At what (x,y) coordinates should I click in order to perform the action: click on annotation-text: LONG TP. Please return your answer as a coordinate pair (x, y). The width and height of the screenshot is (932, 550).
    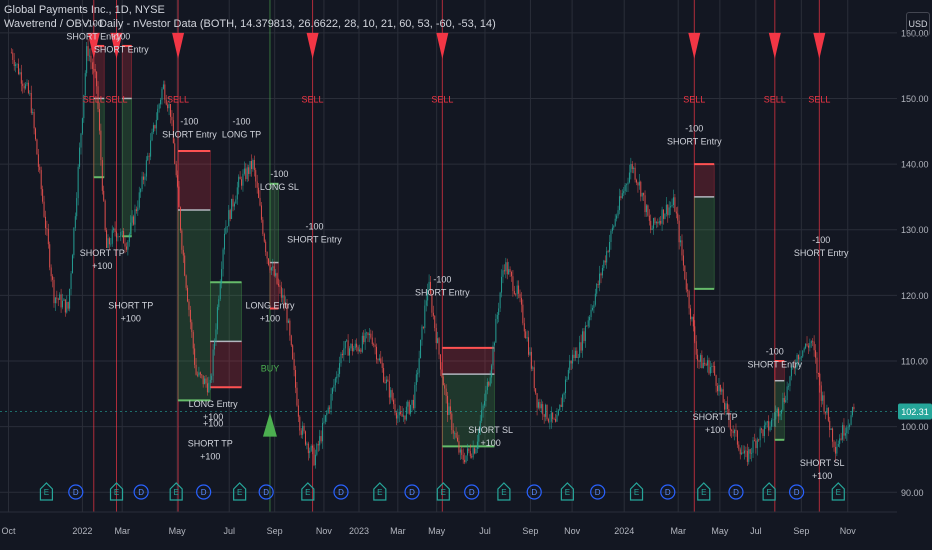
    Looking at the image, I should click on (241, 135).